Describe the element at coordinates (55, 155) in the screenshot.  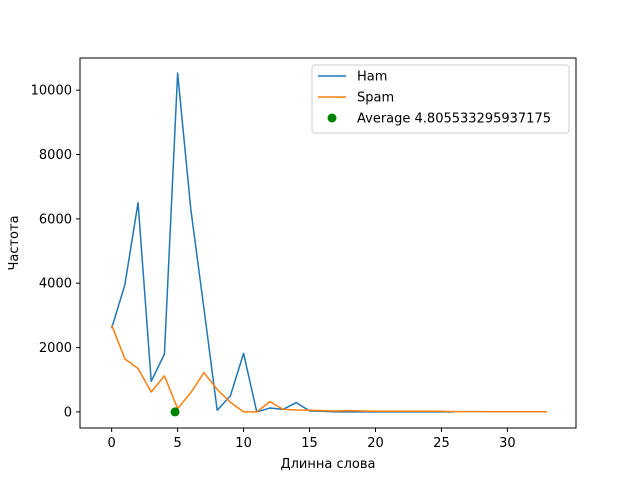
I see `y-tick-label: 8000` at that location.